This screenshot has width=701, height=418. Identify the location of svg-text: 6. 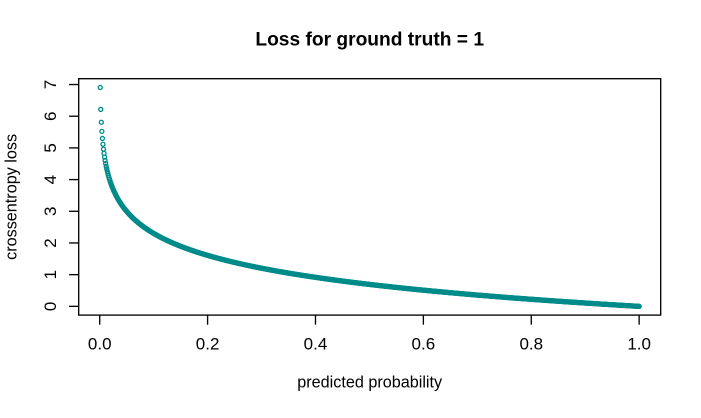
(50, 115).